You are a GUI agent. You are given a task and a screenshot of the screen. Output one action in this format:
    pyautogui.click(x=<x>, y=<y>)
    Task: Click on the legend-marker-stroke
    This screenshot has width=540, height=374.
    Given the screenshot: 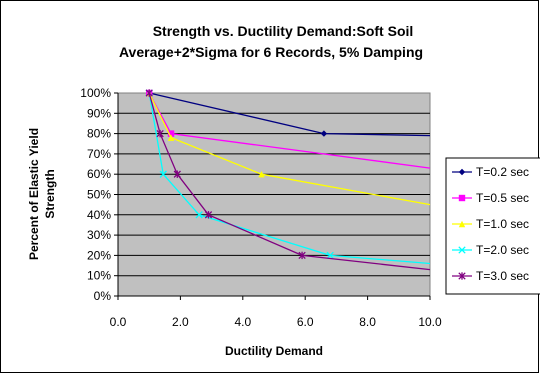 What is the action you would take?
    pyautogui.click(x=462, y=250)
    